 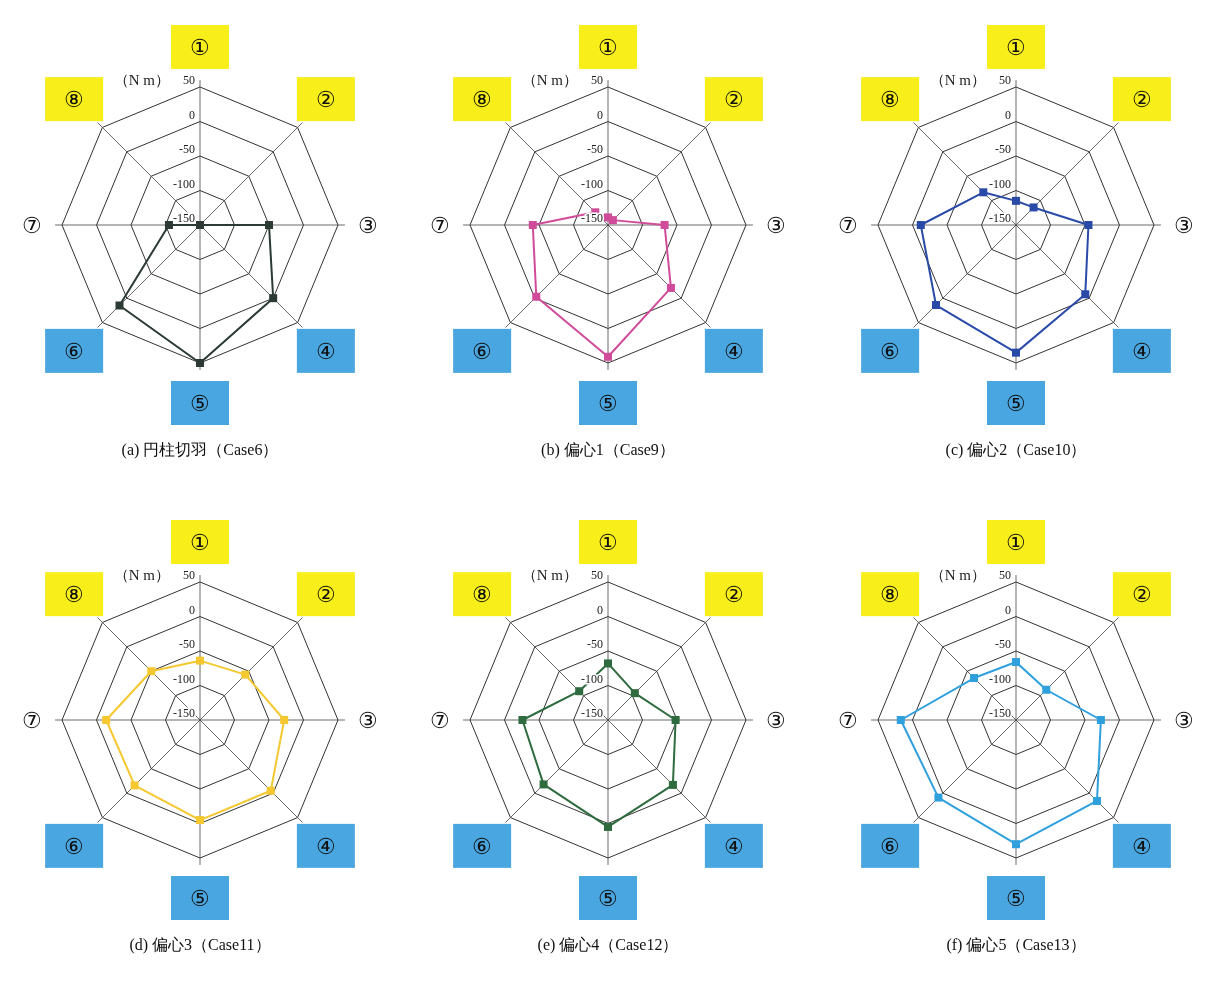 I want to click on text: (a) 円柱切羽（Case6）, so click(x=200, y=450).